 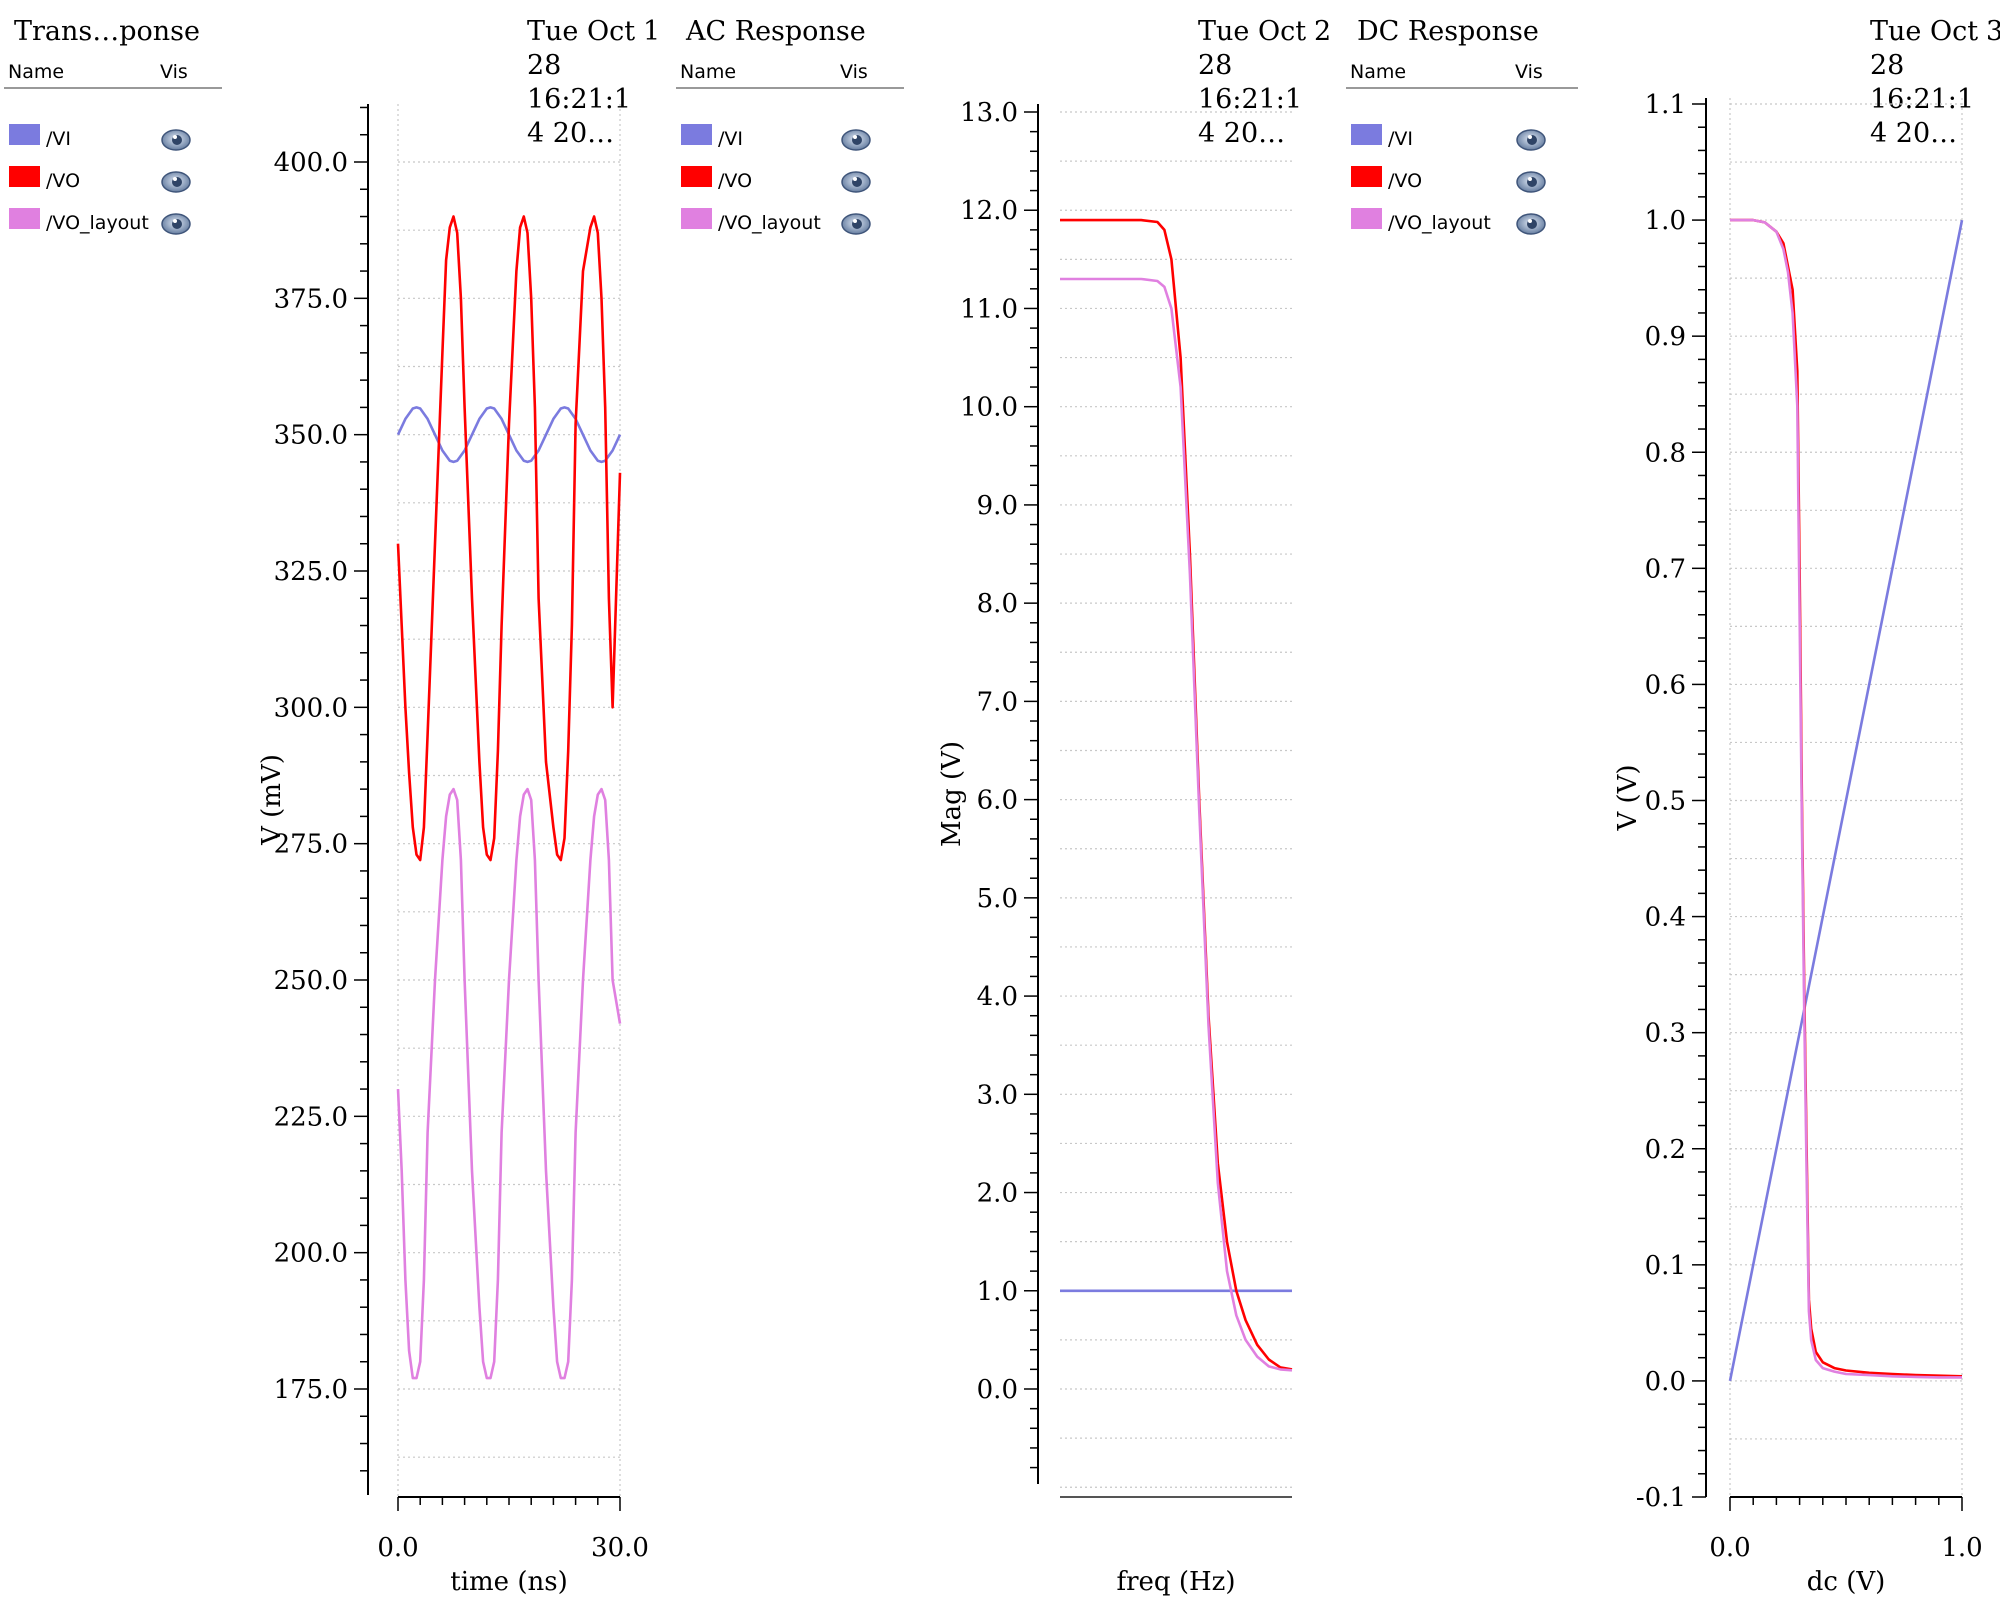 What do you see at coordinates (311, 1117) in the screenshot?
I see `y-tick-label: 225.0` at bounding box center [311, 1117].